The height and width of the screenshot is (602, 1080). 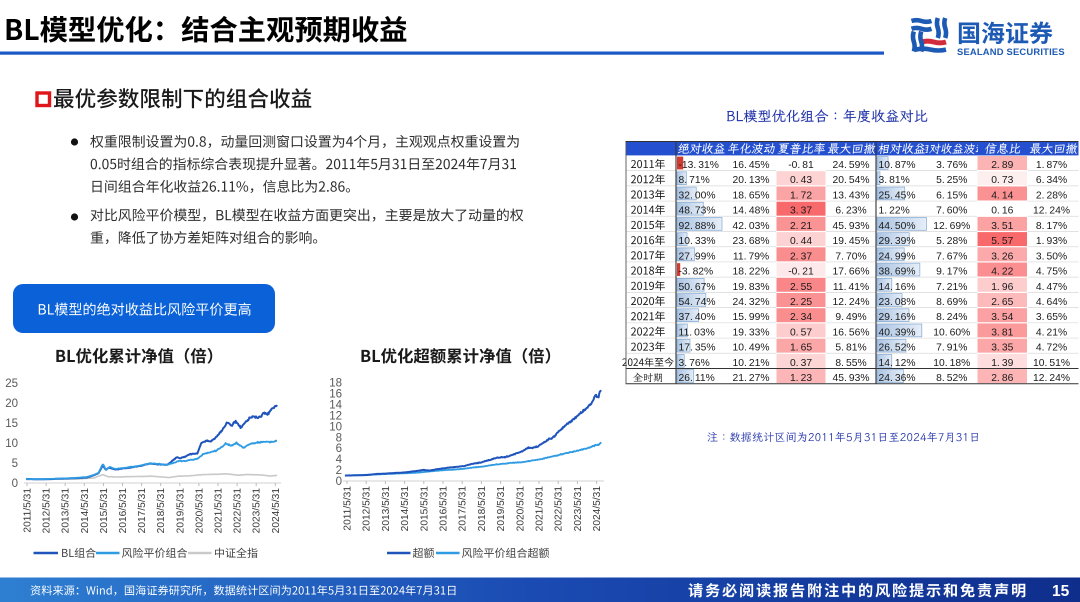 I want to click on svg-text: 8. 17%, so click(x=1051, y=226).